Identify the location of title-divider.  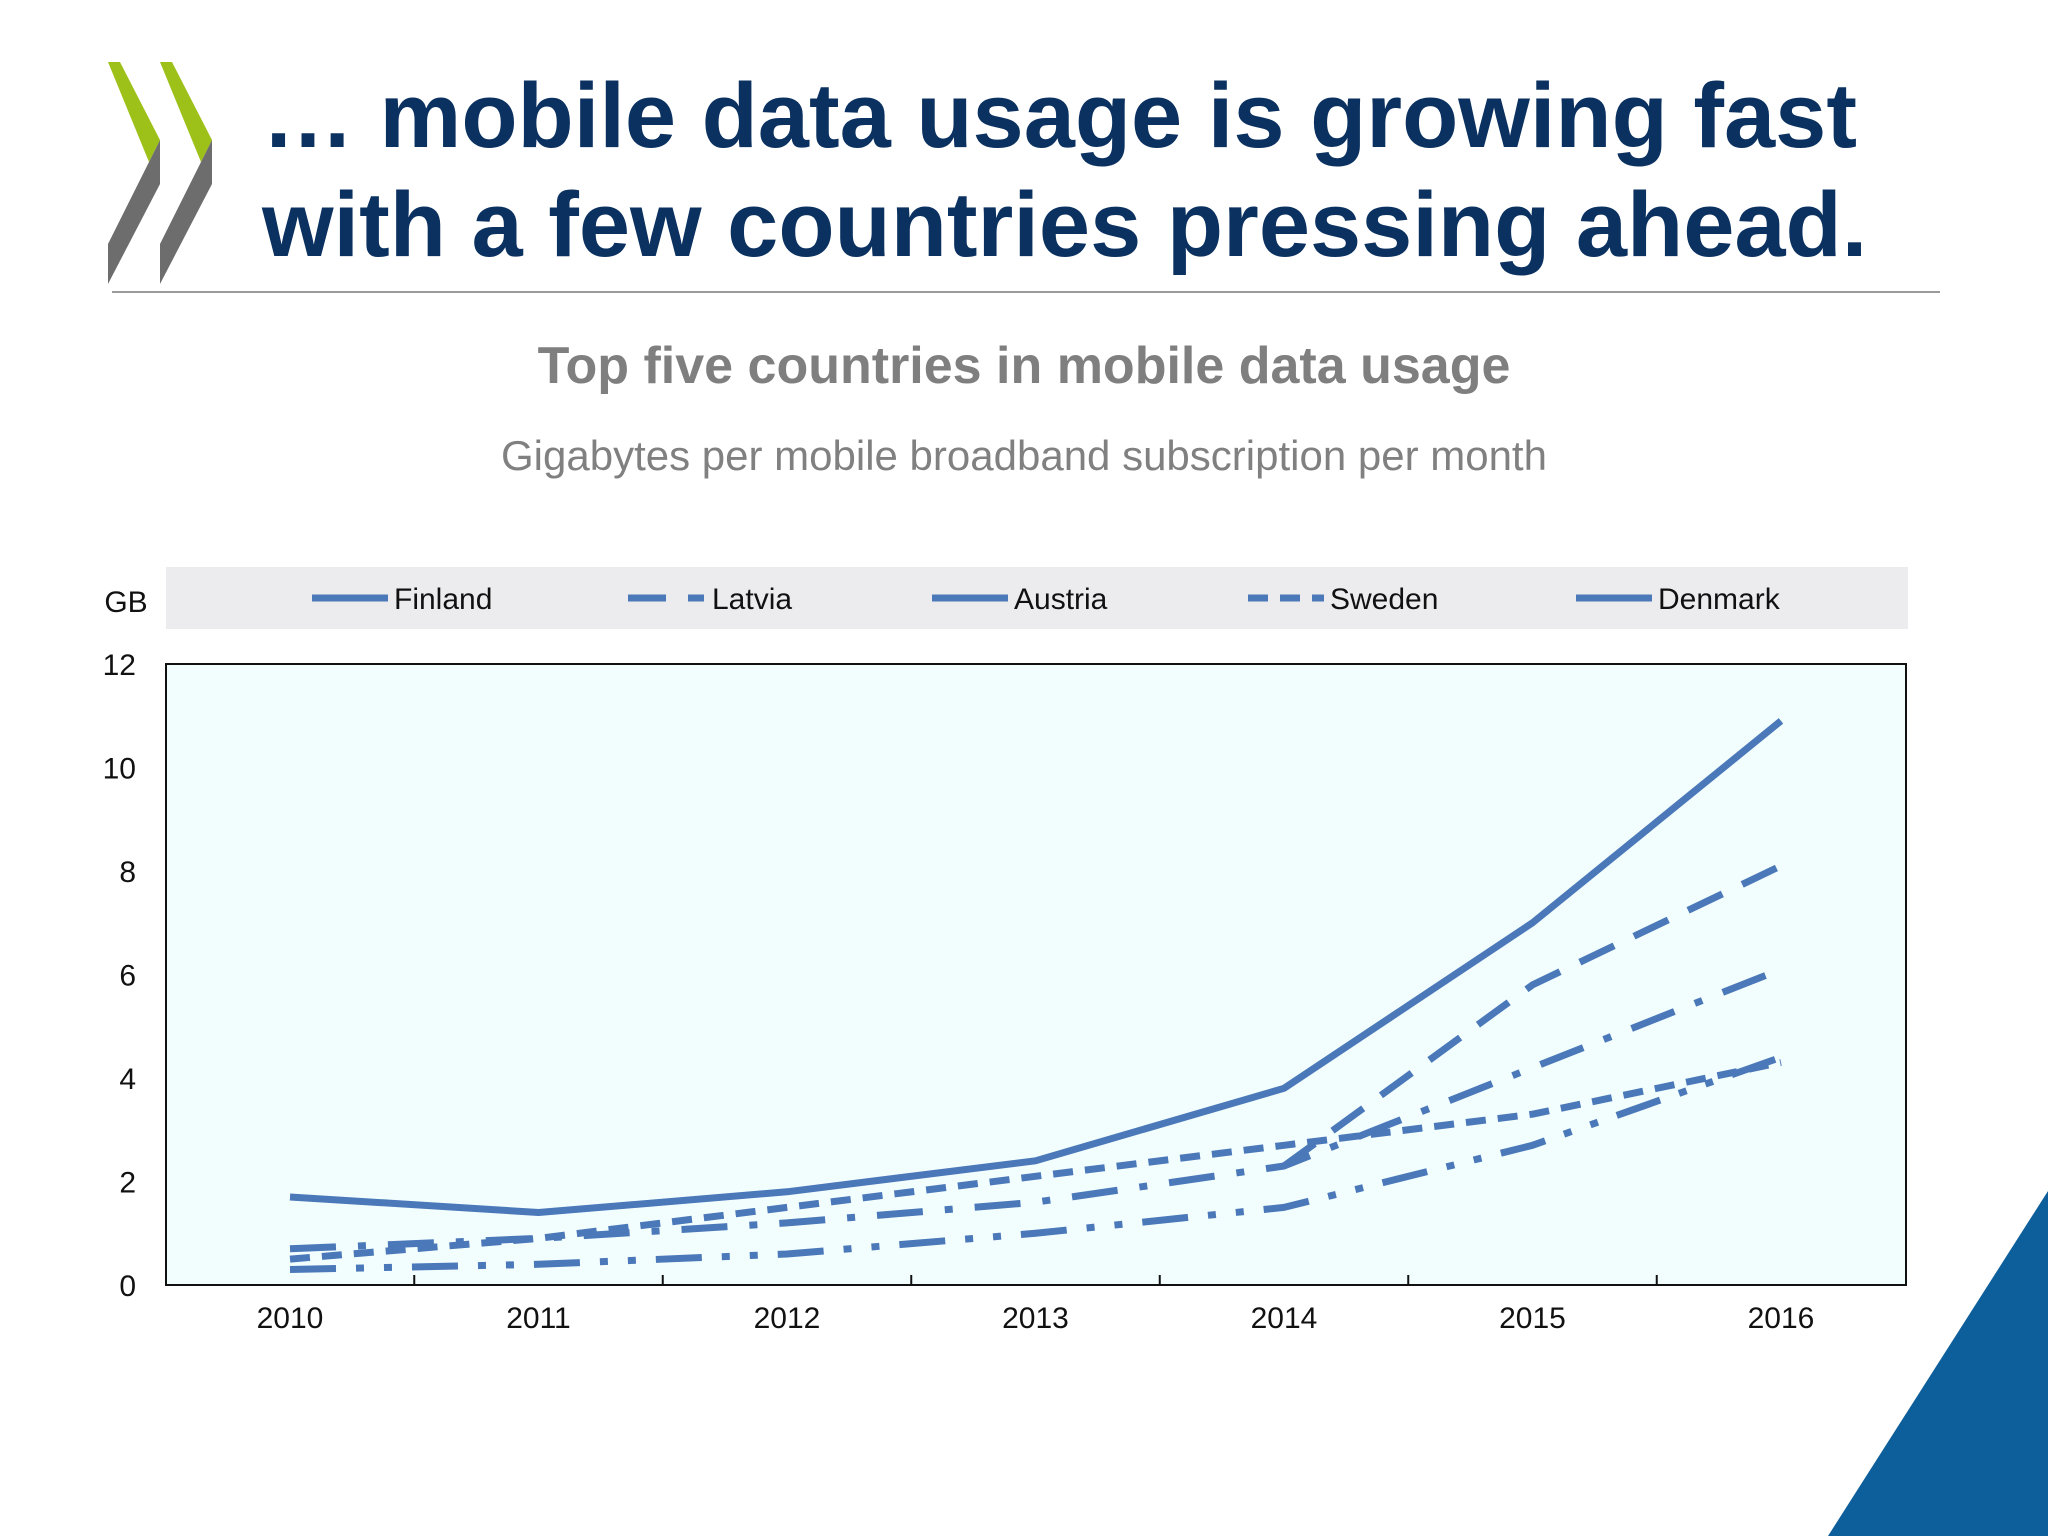
(1026, 292).